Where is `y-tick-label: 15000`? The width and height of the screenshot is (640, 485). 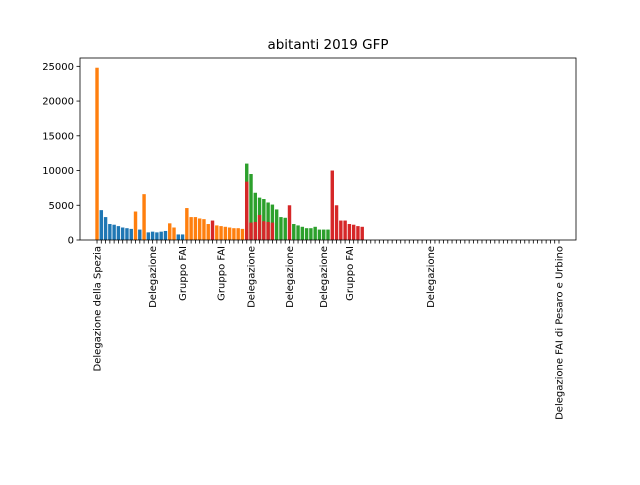
y-tick-label: 15000 is located at coordinates (58, 136).